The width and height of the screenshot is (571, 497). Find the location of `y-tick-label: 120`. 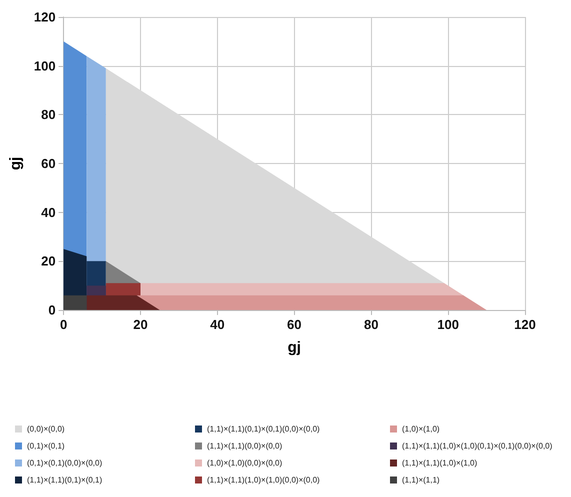

y-tick-label: 120 is located at coordinates (45, 17).